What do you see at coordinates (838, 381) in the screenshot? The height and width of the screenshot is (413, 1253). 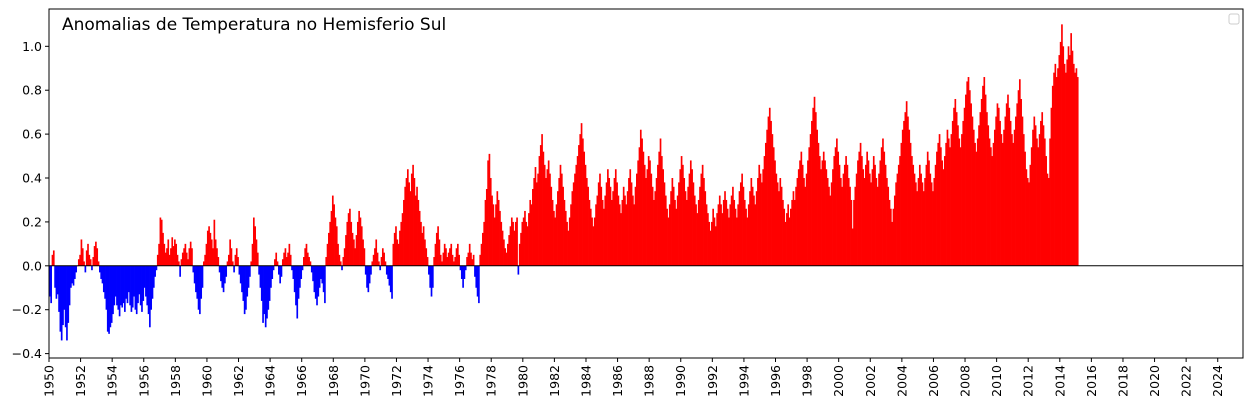 I see `x-tick-label: 2000` at bounding box center [838, 381].